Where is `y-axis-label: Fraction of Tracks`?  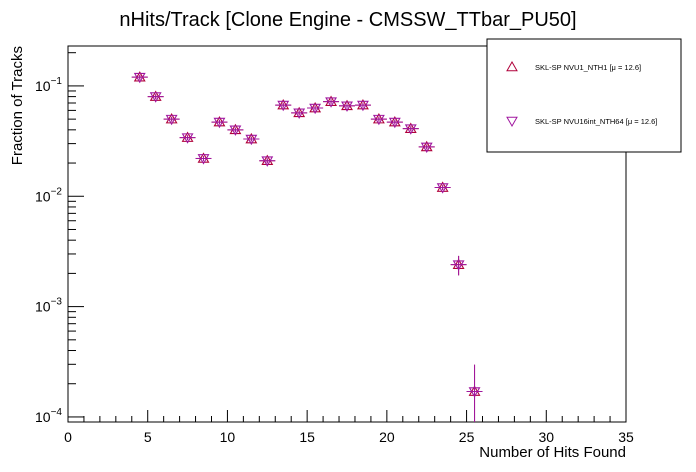
y-axis-label: Fraction of Tracks is located at coordinates (17, 105).